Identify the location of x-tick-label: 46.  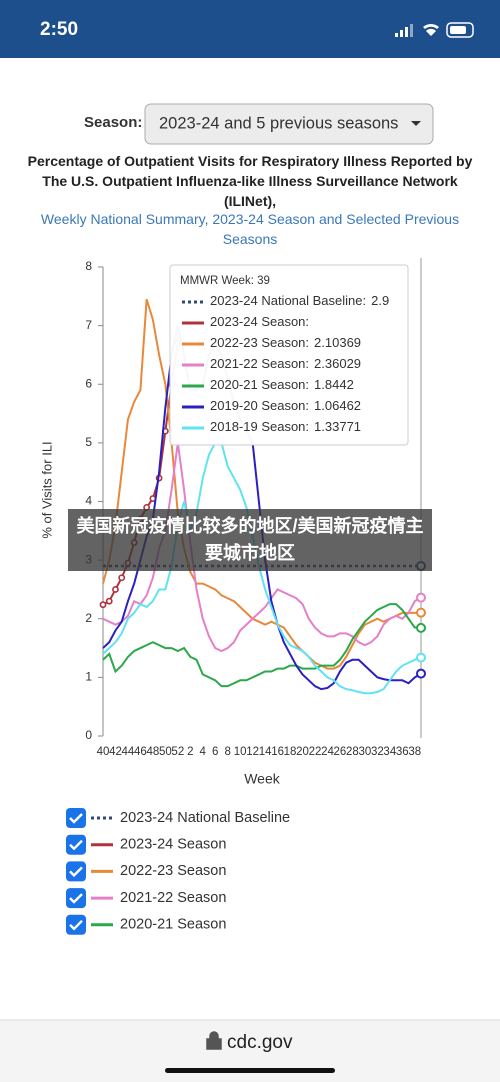
(140, 752).